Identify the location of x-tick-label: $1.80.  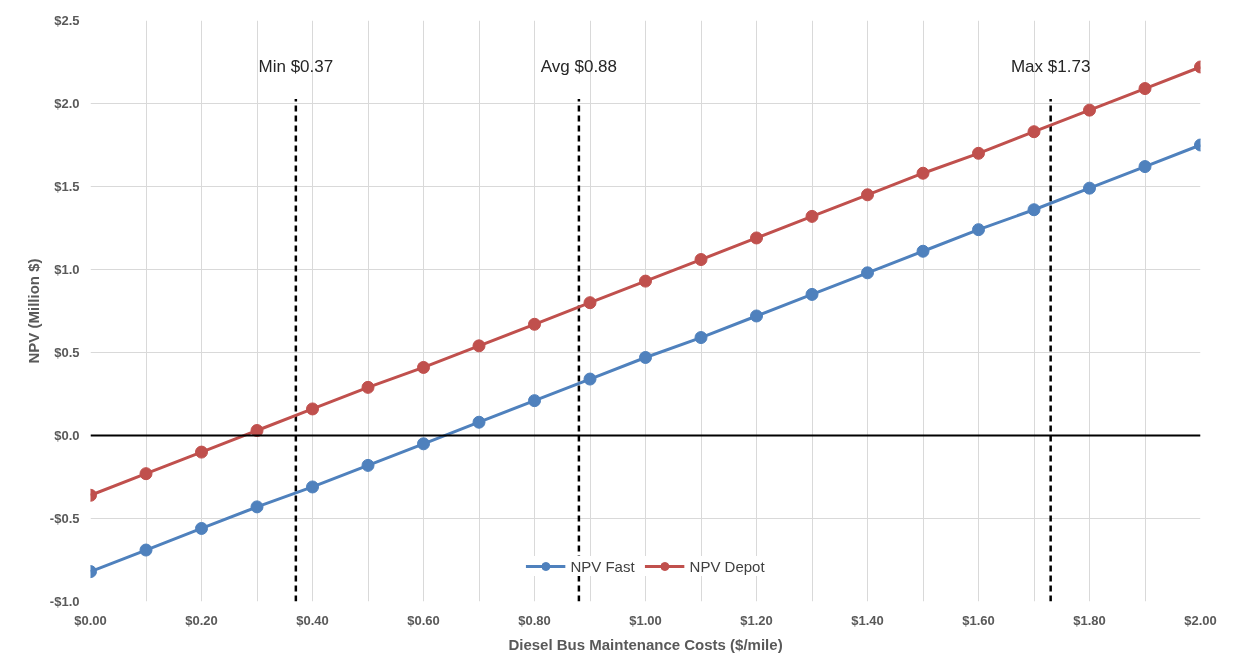
(1089, 620).